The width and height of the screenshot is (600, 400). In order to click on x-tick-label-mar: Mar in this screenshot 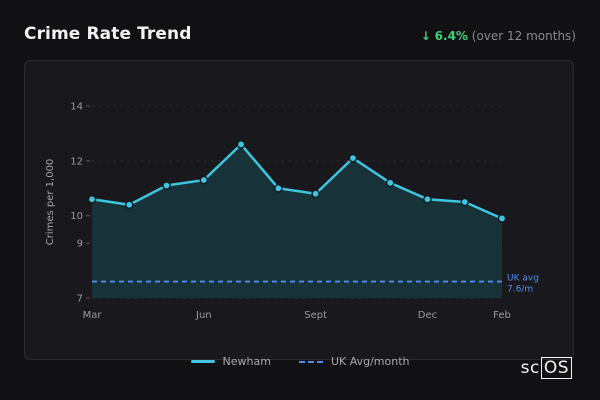, I will do `click(93, 315)`.